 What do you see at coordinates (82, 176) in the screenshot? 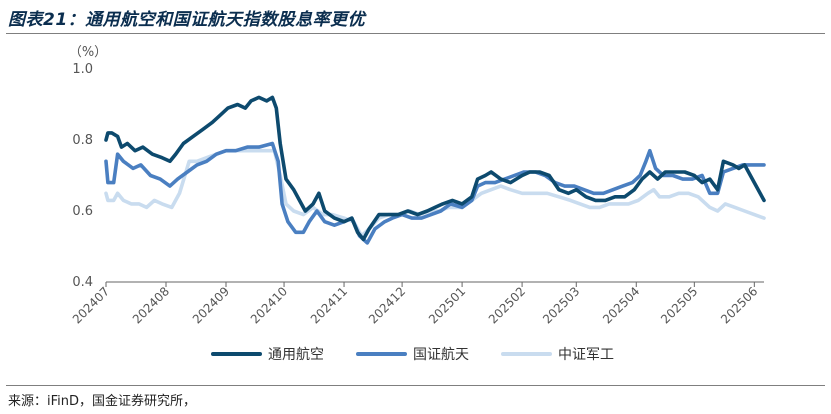
I see `y-axis: 1.0 0.8 0.6 0.4` at bounding box center [82, 176].